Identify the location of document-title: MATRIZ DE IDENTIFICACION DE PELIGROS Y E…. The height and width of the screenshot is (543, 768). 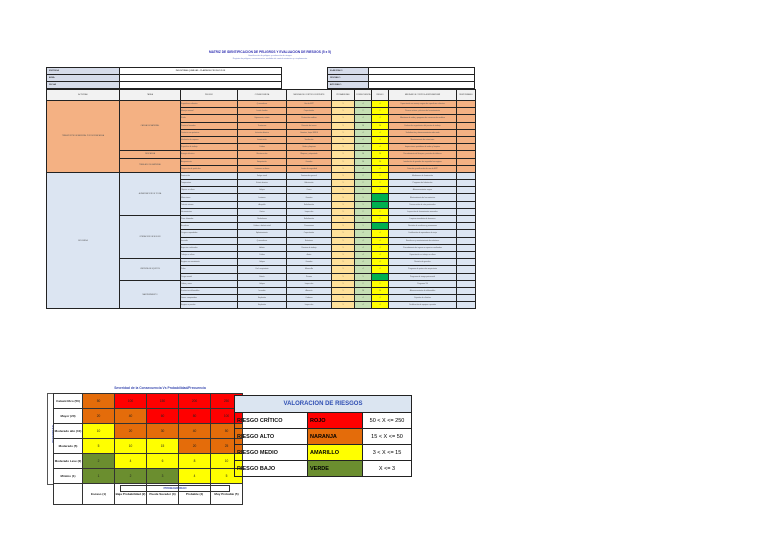
(270, 52).